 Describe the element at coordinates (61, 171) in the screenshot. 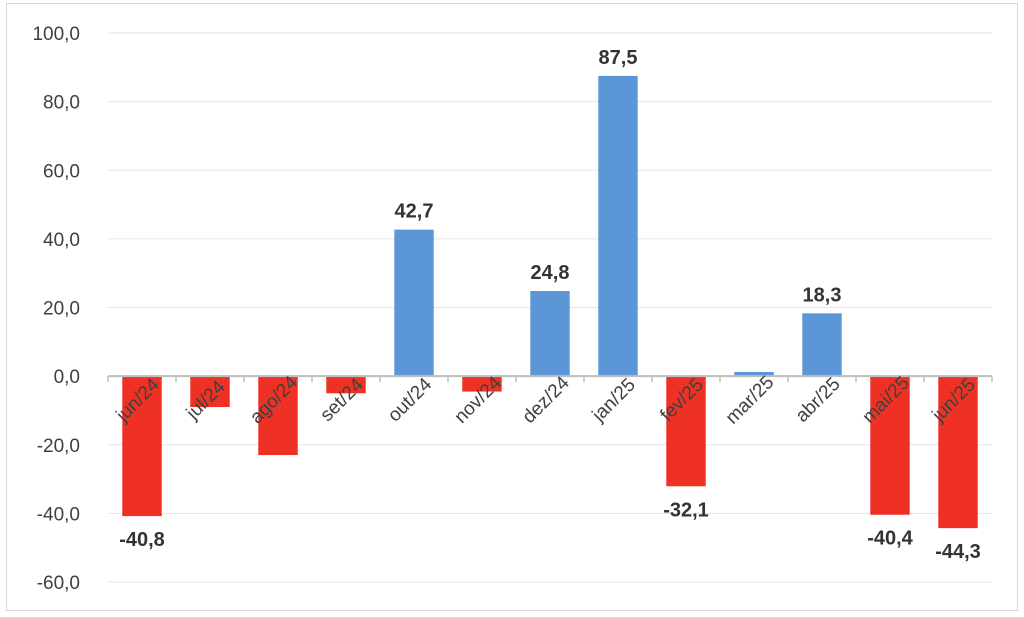

I see `y-tick-label: 60,0` at that location.